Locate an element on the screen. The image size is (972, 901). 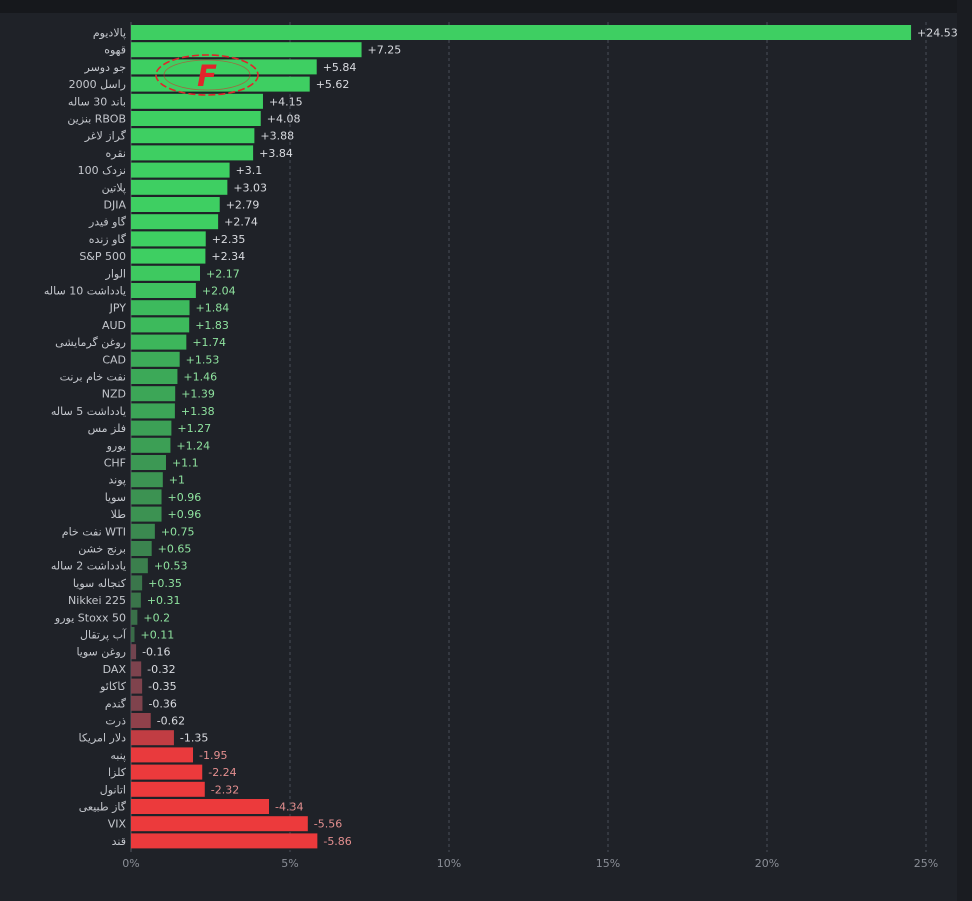
value-label: +1.1 is located at coordinates (185, 463).